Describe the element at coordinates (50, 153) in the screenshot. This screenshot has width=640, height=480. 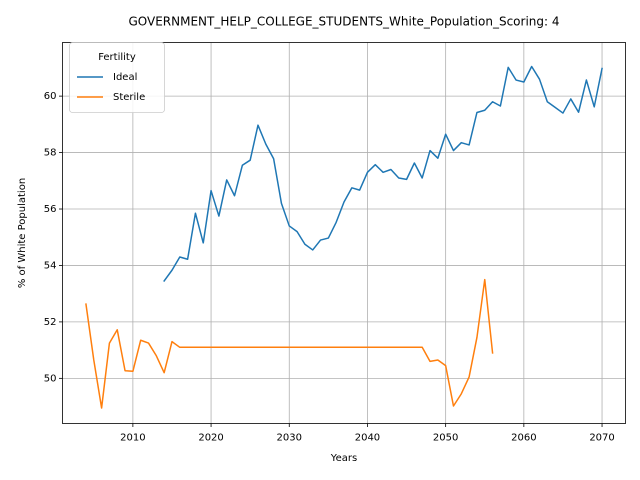
I see `y-tick-label: 58` at that location.